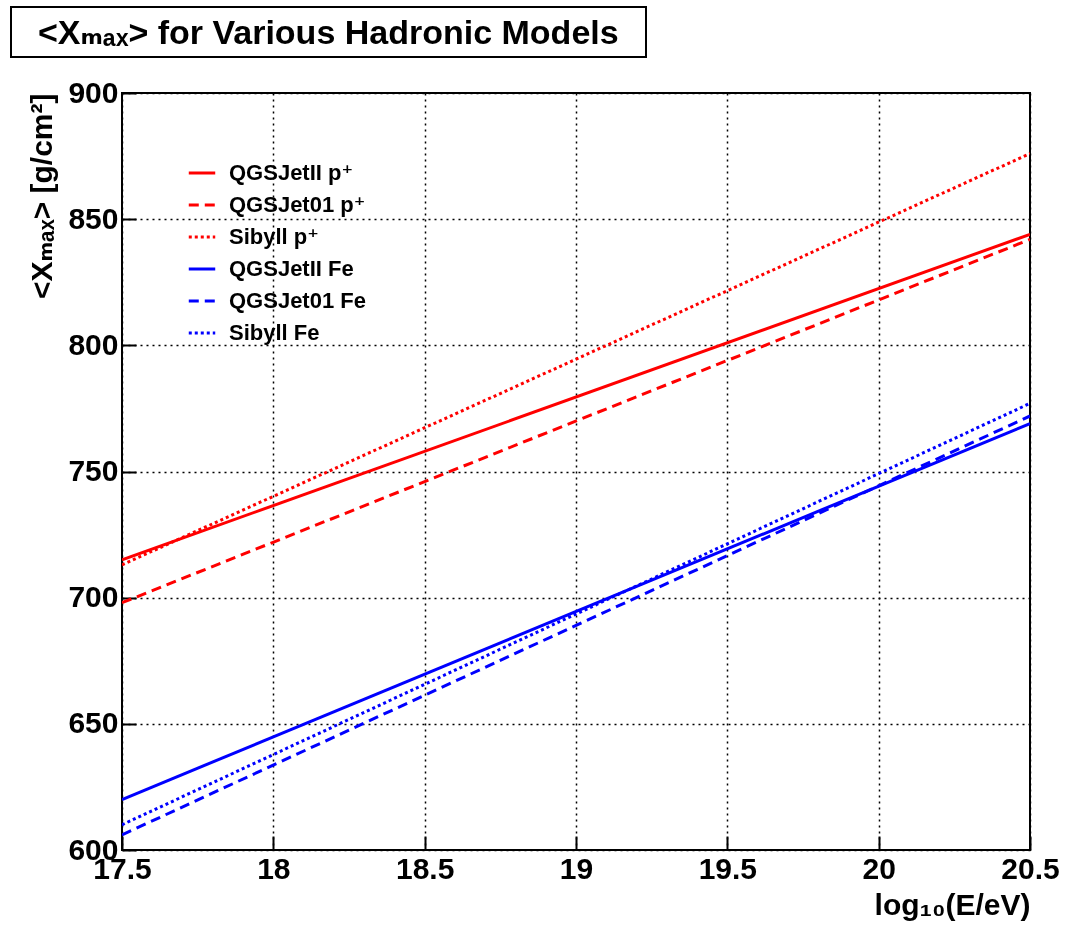 The image size is (1073, 937). Describe the element at coordinates (93, 723) in the screenshot. I see `y-tick-label: 650` at that location.